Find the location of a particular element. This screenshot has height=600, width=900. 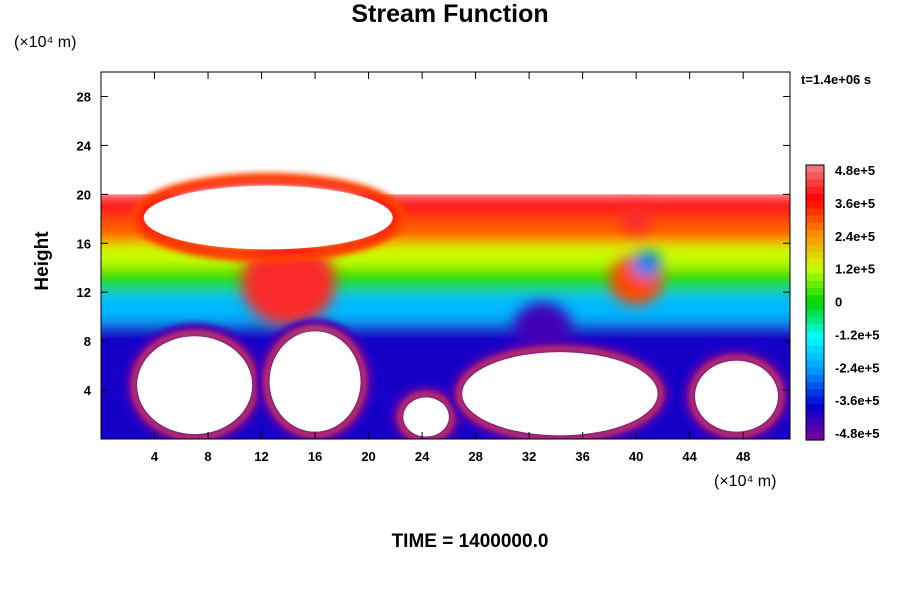

colorbar-label: 1.2e+5 is located at coordinates (855, 269).